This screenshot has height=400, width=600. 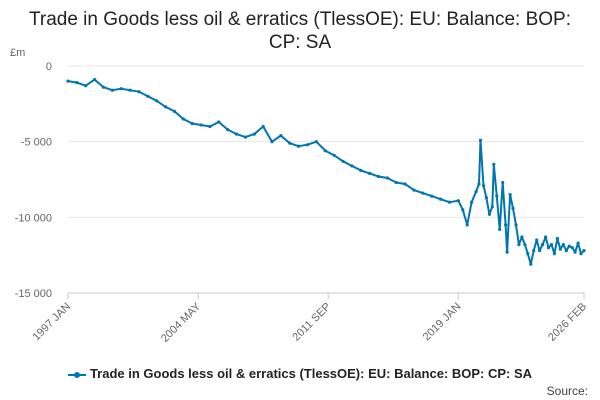 I want to click on x-tick-label: 1997 JAN, so click(x=51, y=322).